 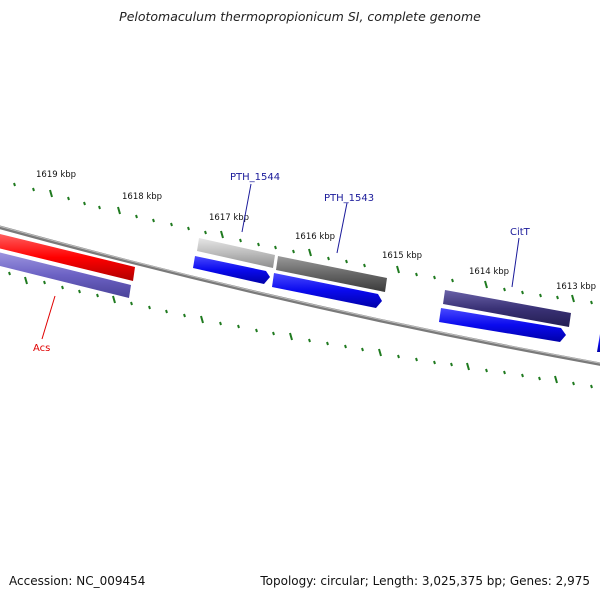 What do you see at coordinates (229, 218) in the screenshot?
I see `kbp-label: 1617 kbp` at bounding box center [229, 218].